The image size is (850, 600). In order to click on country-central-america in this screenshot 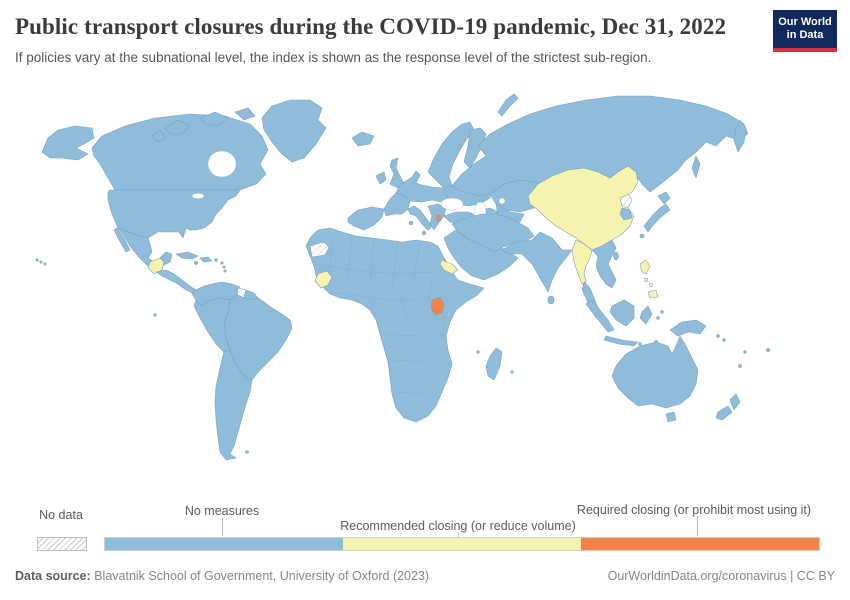, I will do `click(176, 282)`.